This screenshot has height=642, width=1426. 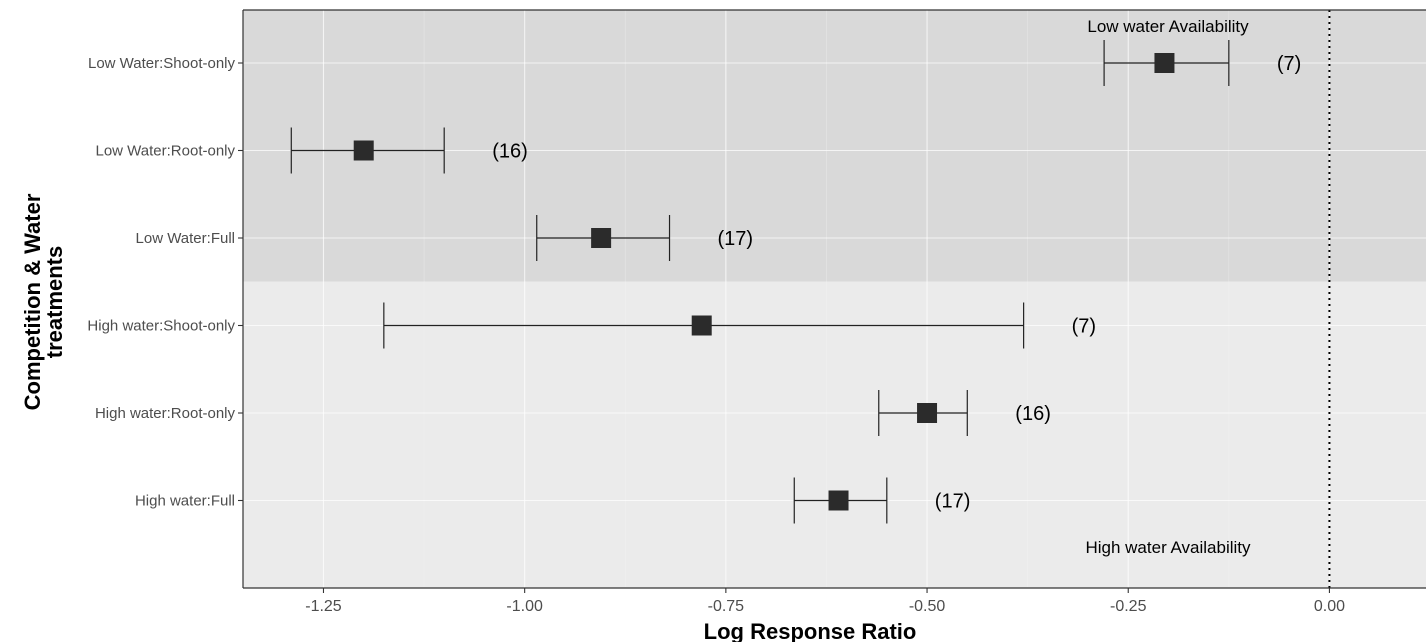 I want to click on x-tick-label: -1.00, so click(x=524, y=606).